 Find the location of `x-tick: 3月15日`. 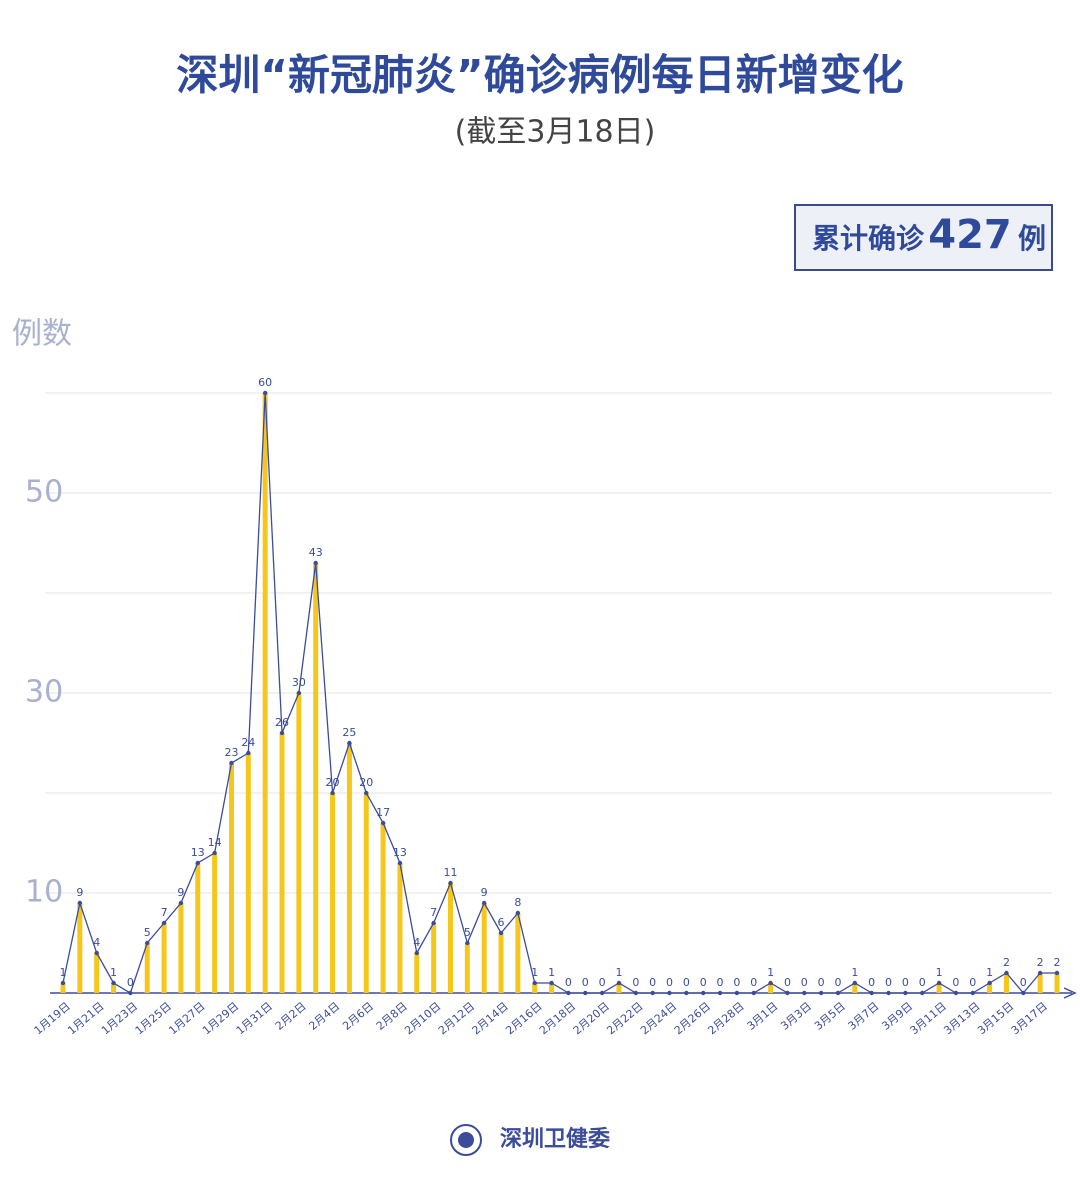

x-tick: 3月15日 is located at coordinates (995, 1019).